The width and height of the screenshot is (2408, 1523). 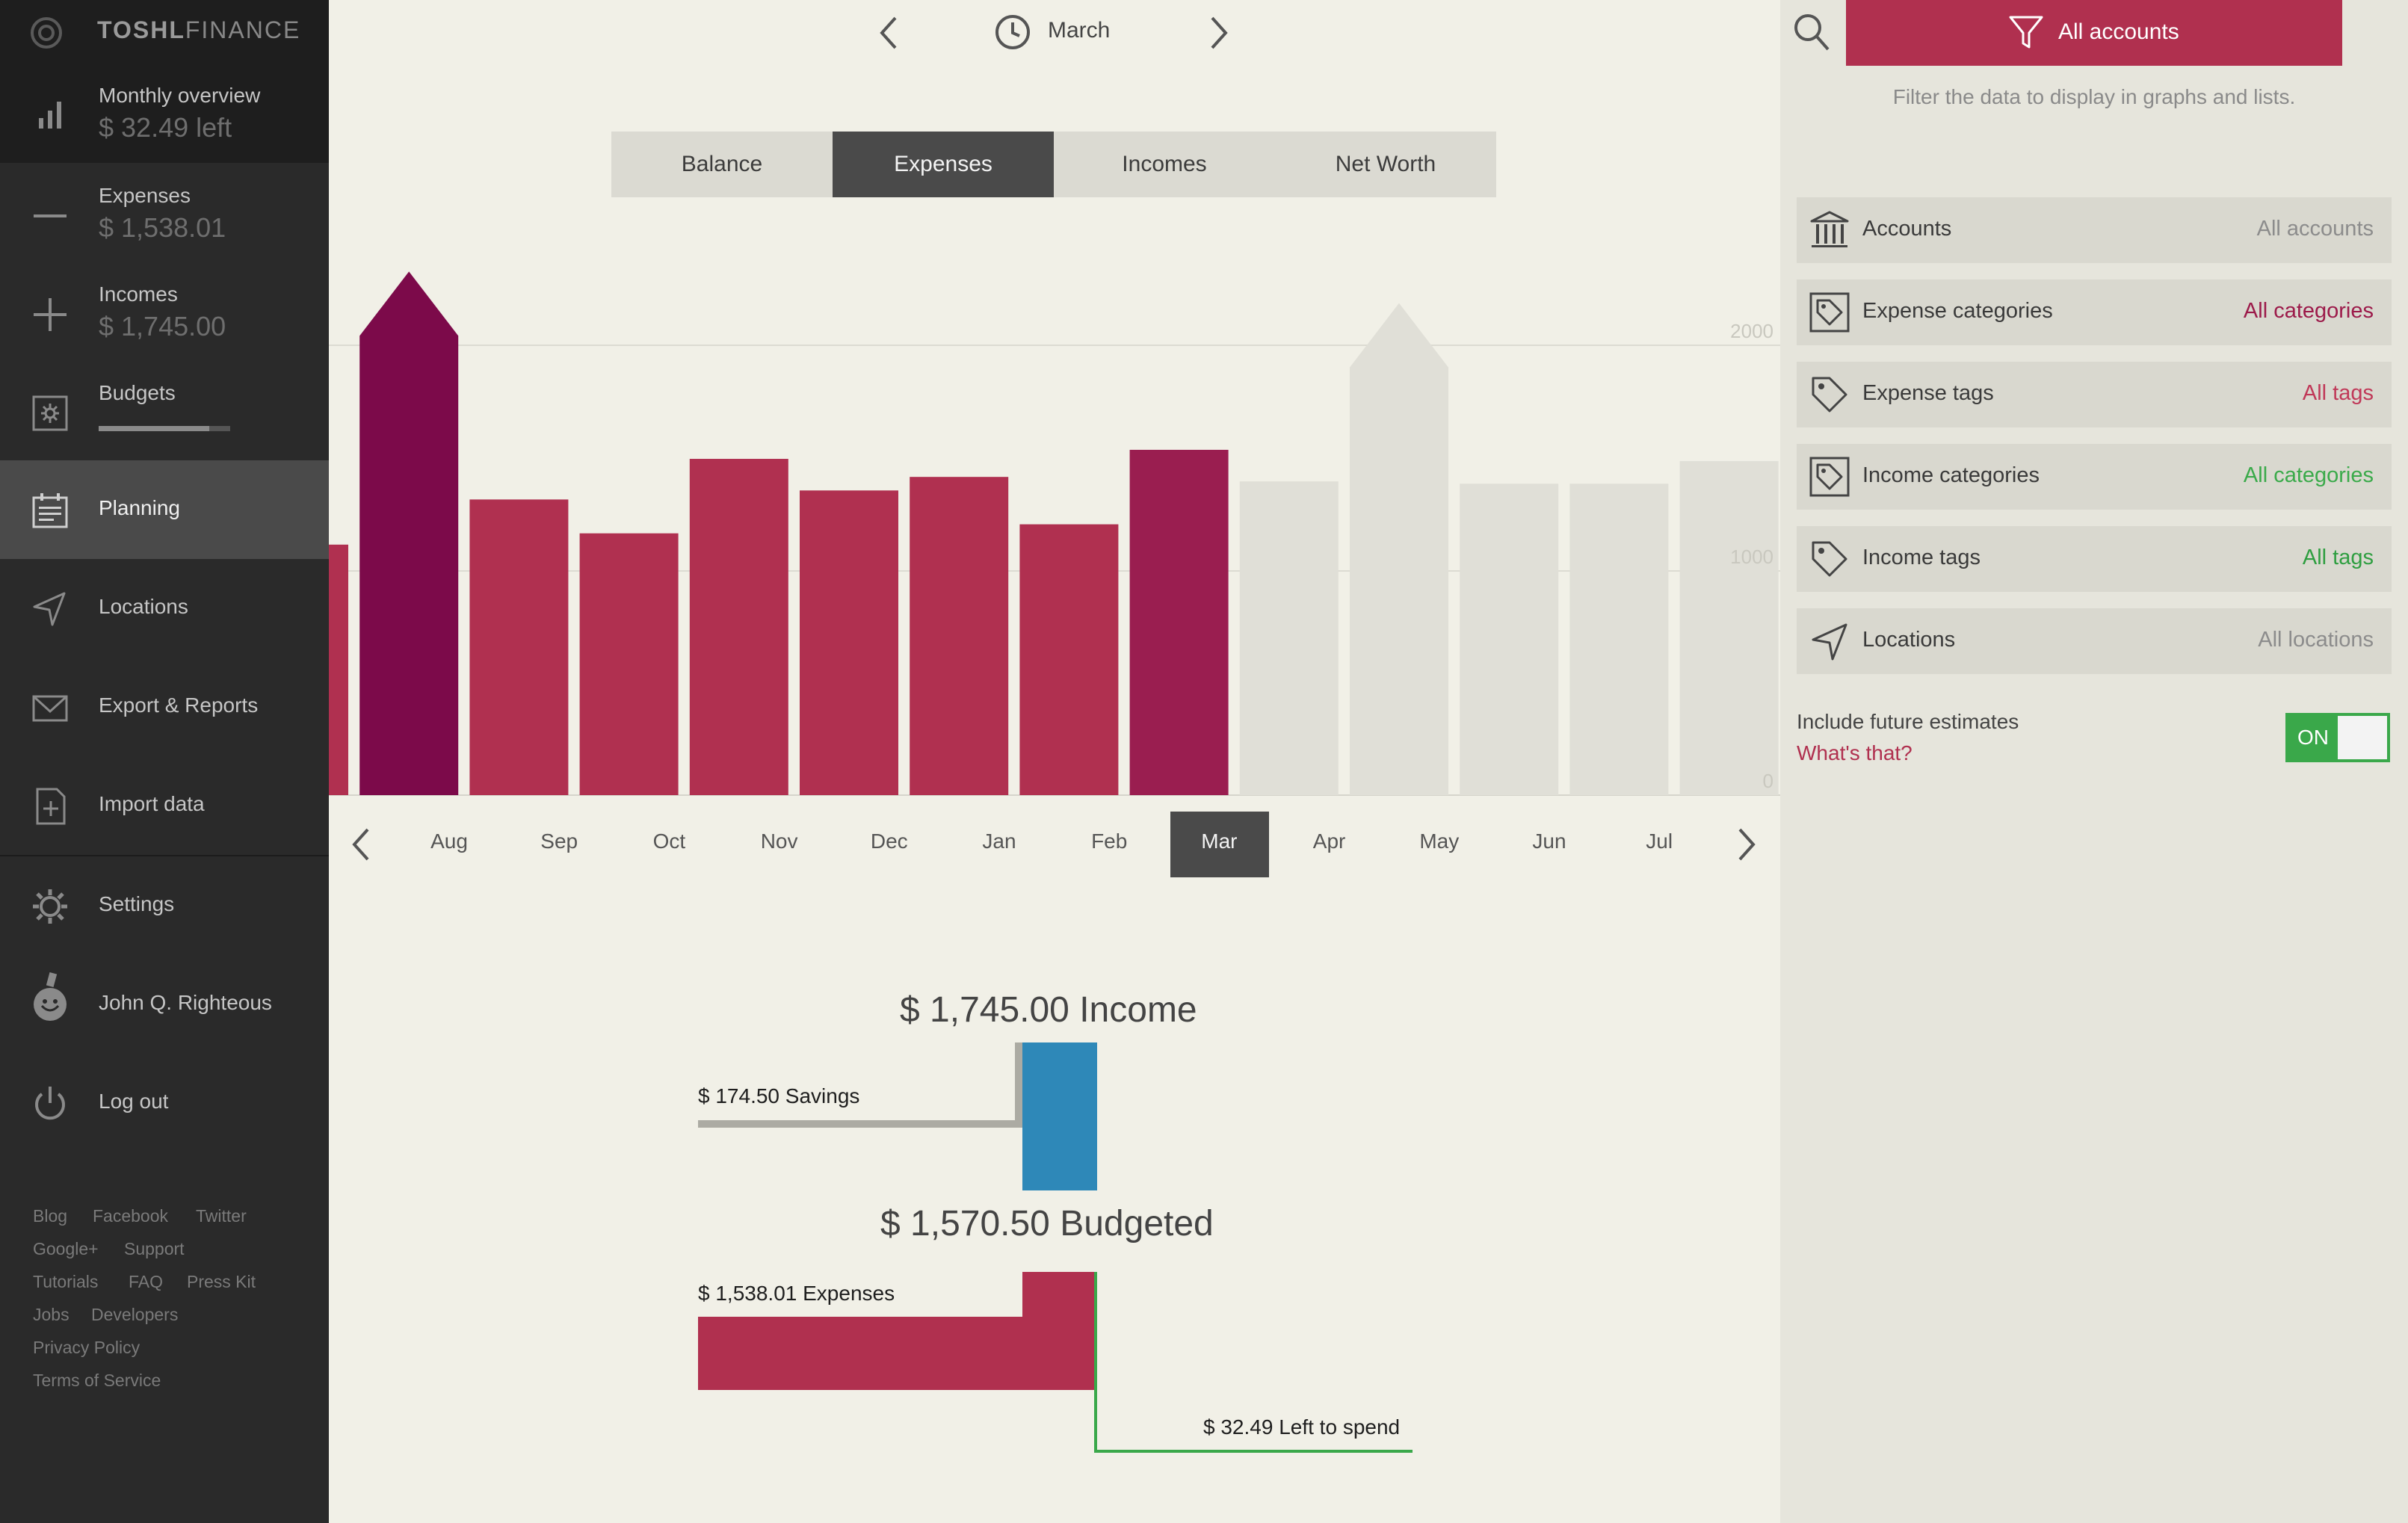 What do you see at coordinates (154, 1248) in the screenshot?
I see `footer-link-support: Support` at bounding box center [154, 1248].